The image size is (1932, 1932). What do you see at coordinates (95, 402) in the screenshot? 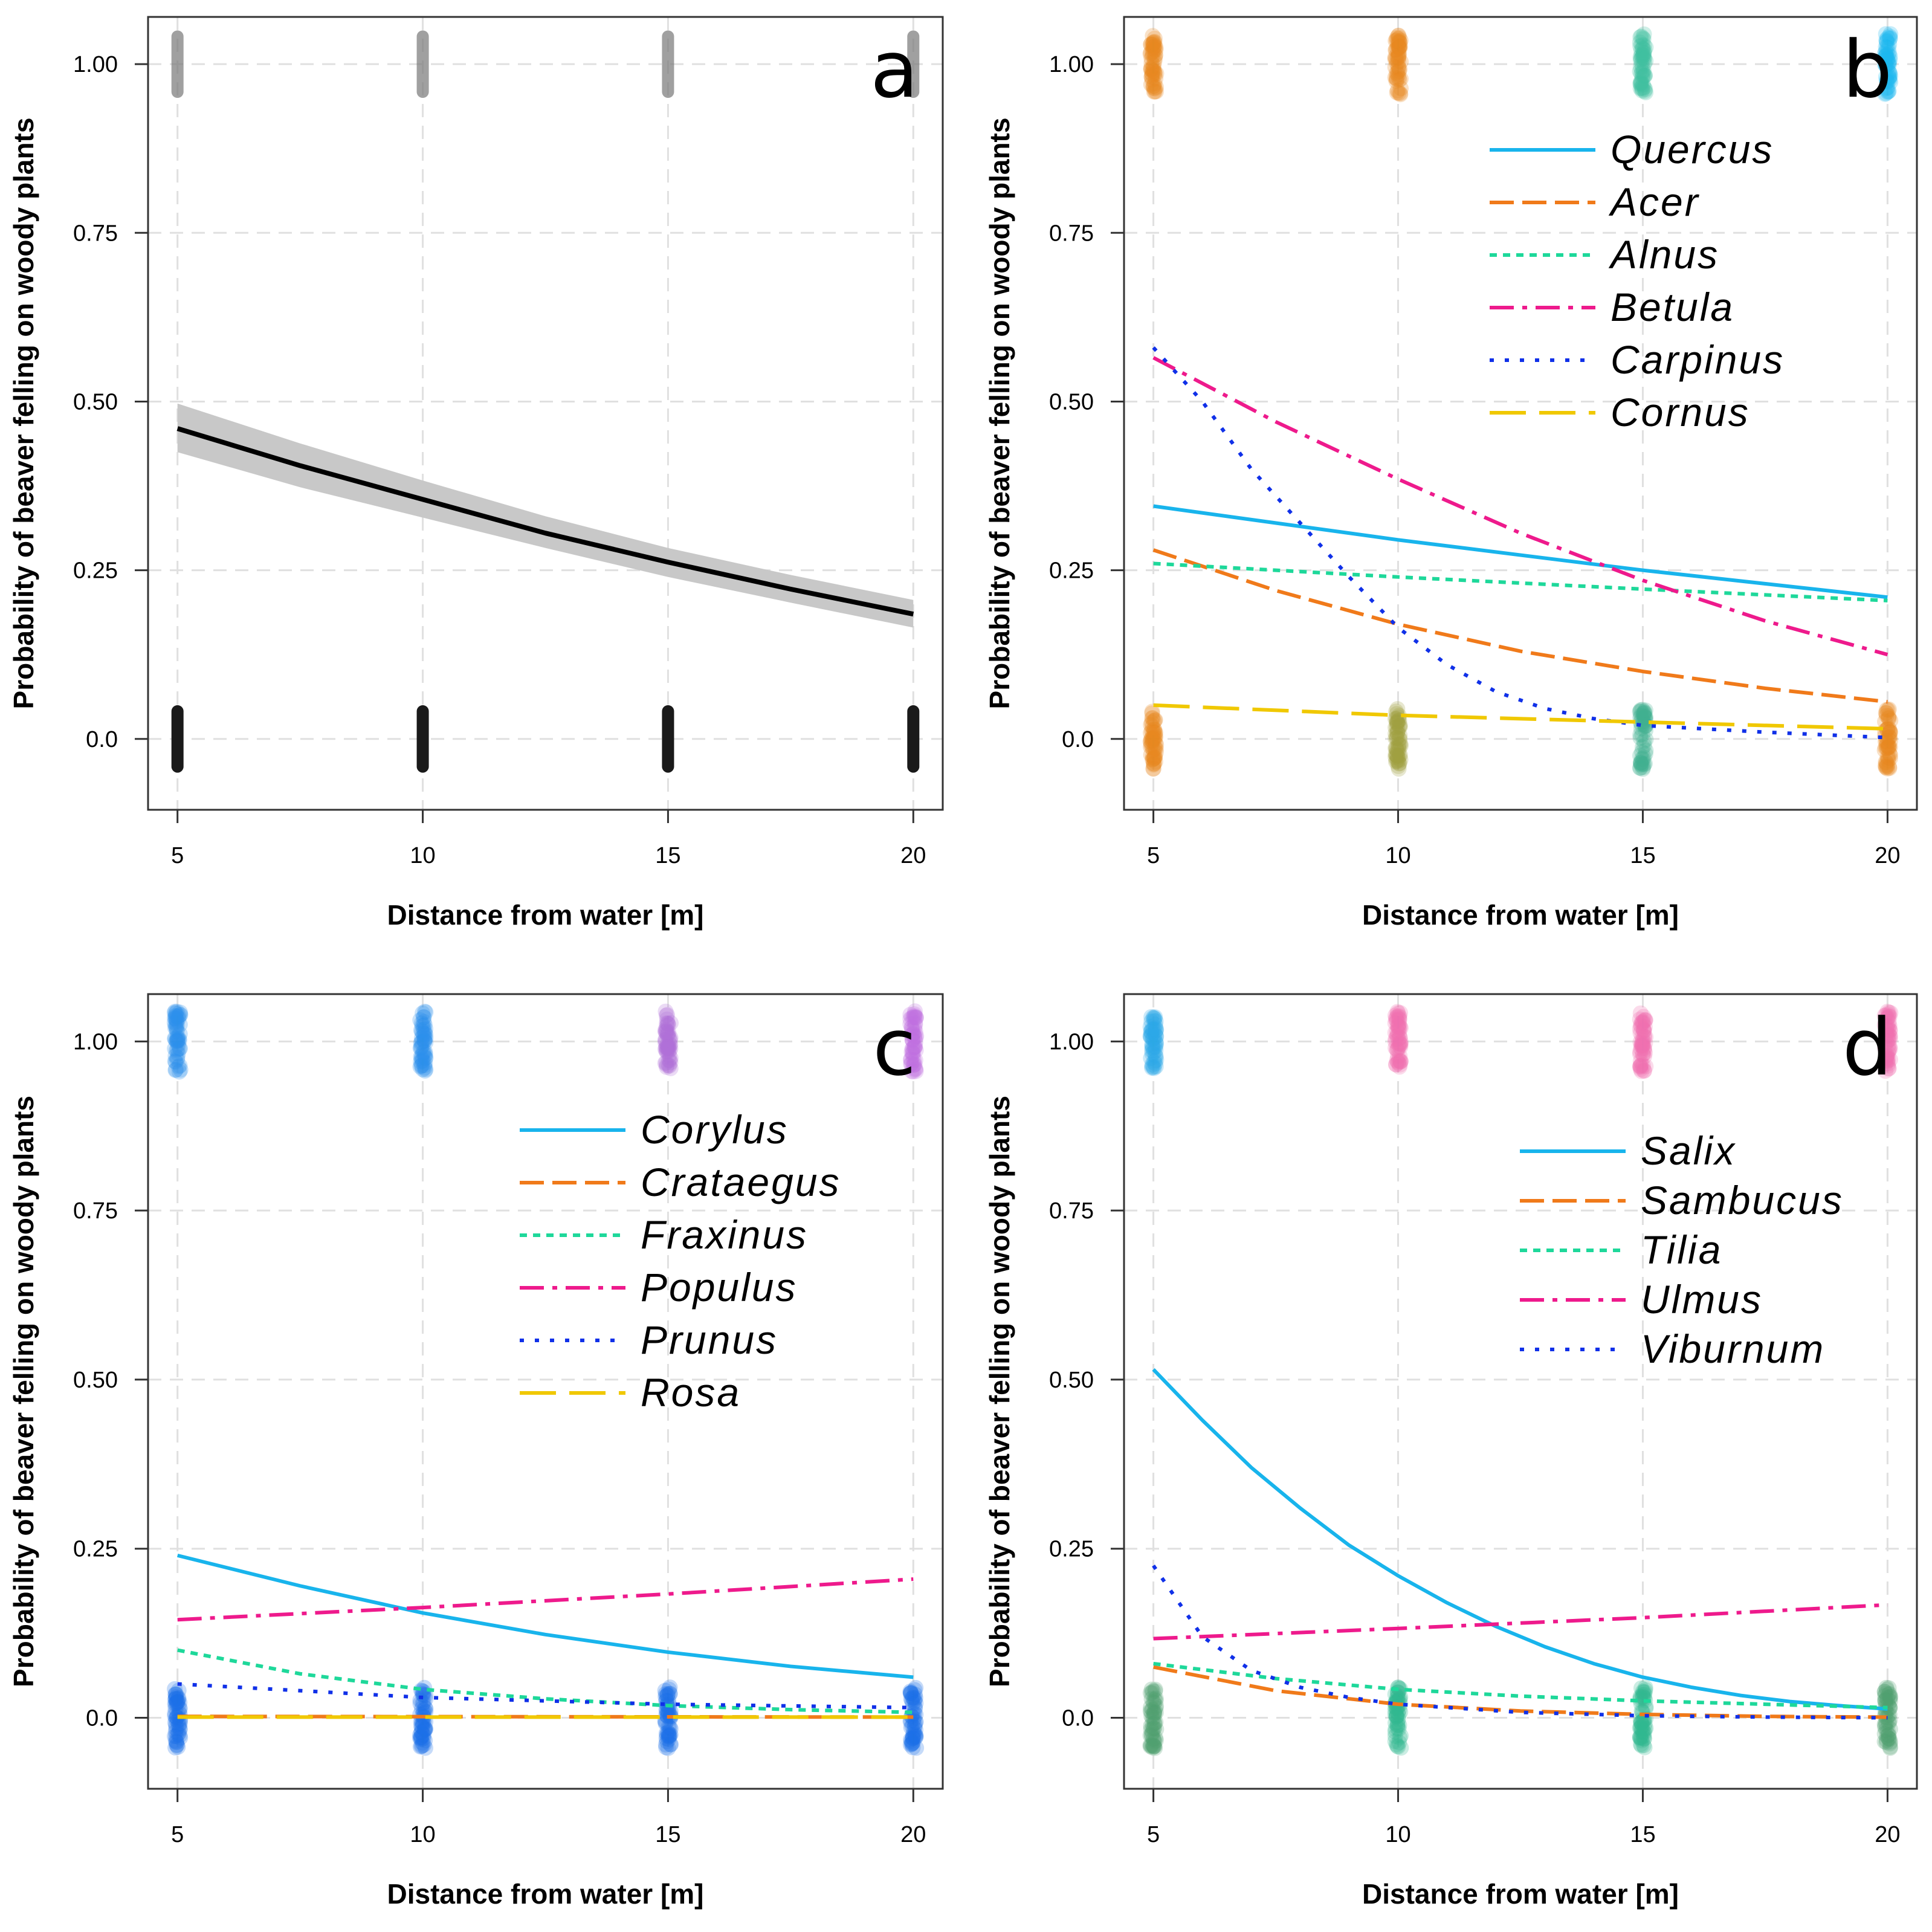
I see `y-tick-label: 0.50` at bounding box center [95, 402].